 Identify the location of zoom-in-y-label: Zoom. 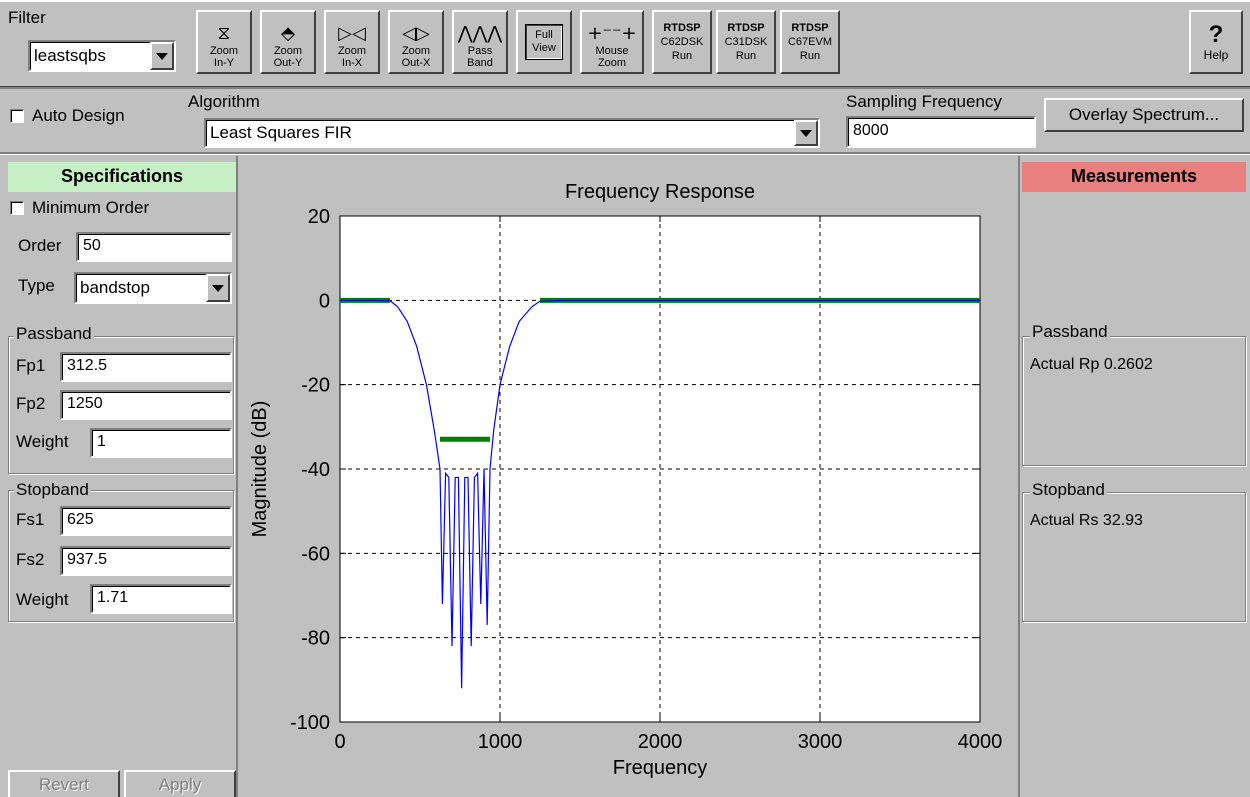
(224, 51).